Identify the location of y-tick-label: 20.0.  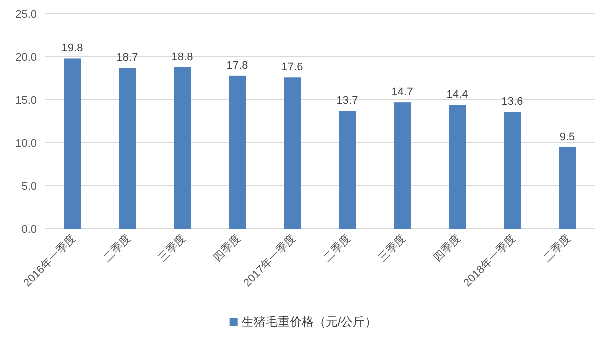
(26, 58).